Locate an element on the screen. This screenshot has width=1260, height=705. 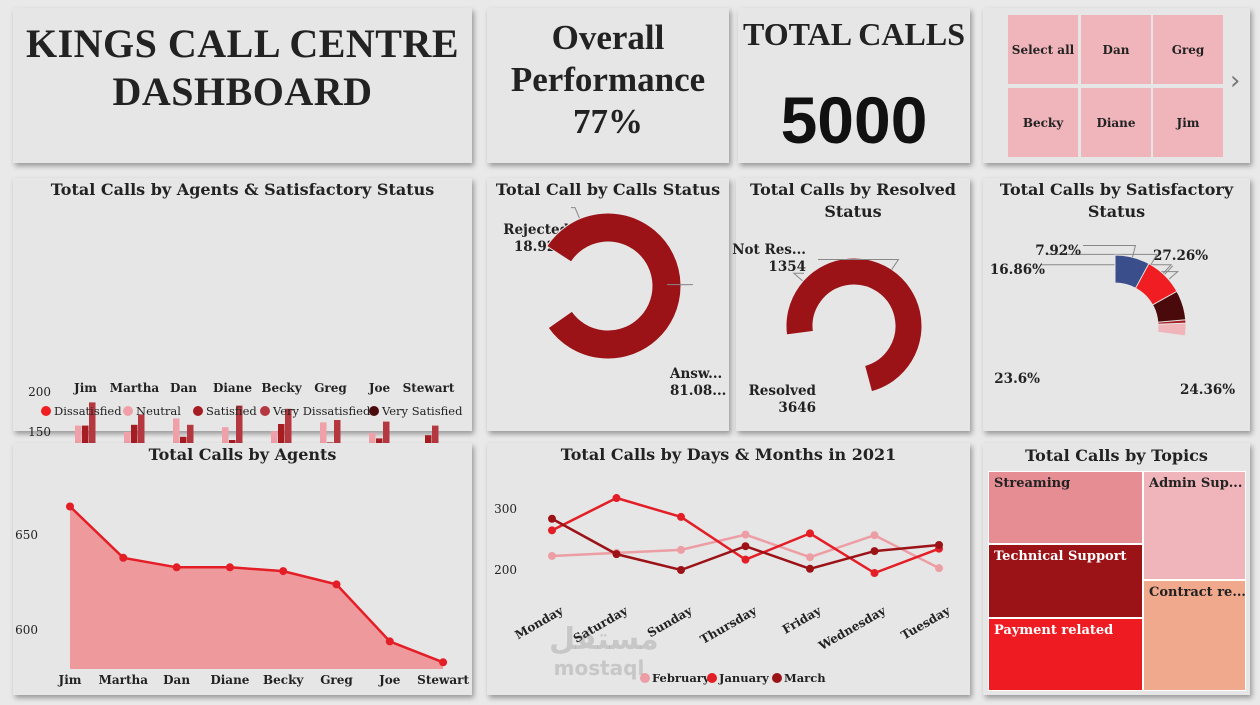
chevron-right-icon: › is located at coordinates (1235, 81).